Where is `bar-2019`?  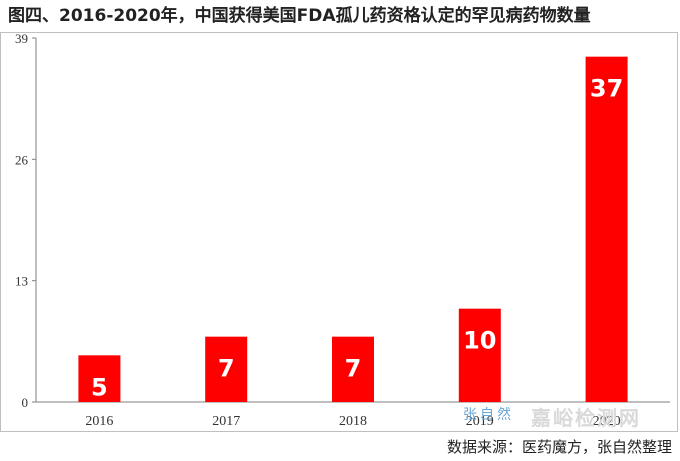
bar-2019 is located at coordinates (479, 355).